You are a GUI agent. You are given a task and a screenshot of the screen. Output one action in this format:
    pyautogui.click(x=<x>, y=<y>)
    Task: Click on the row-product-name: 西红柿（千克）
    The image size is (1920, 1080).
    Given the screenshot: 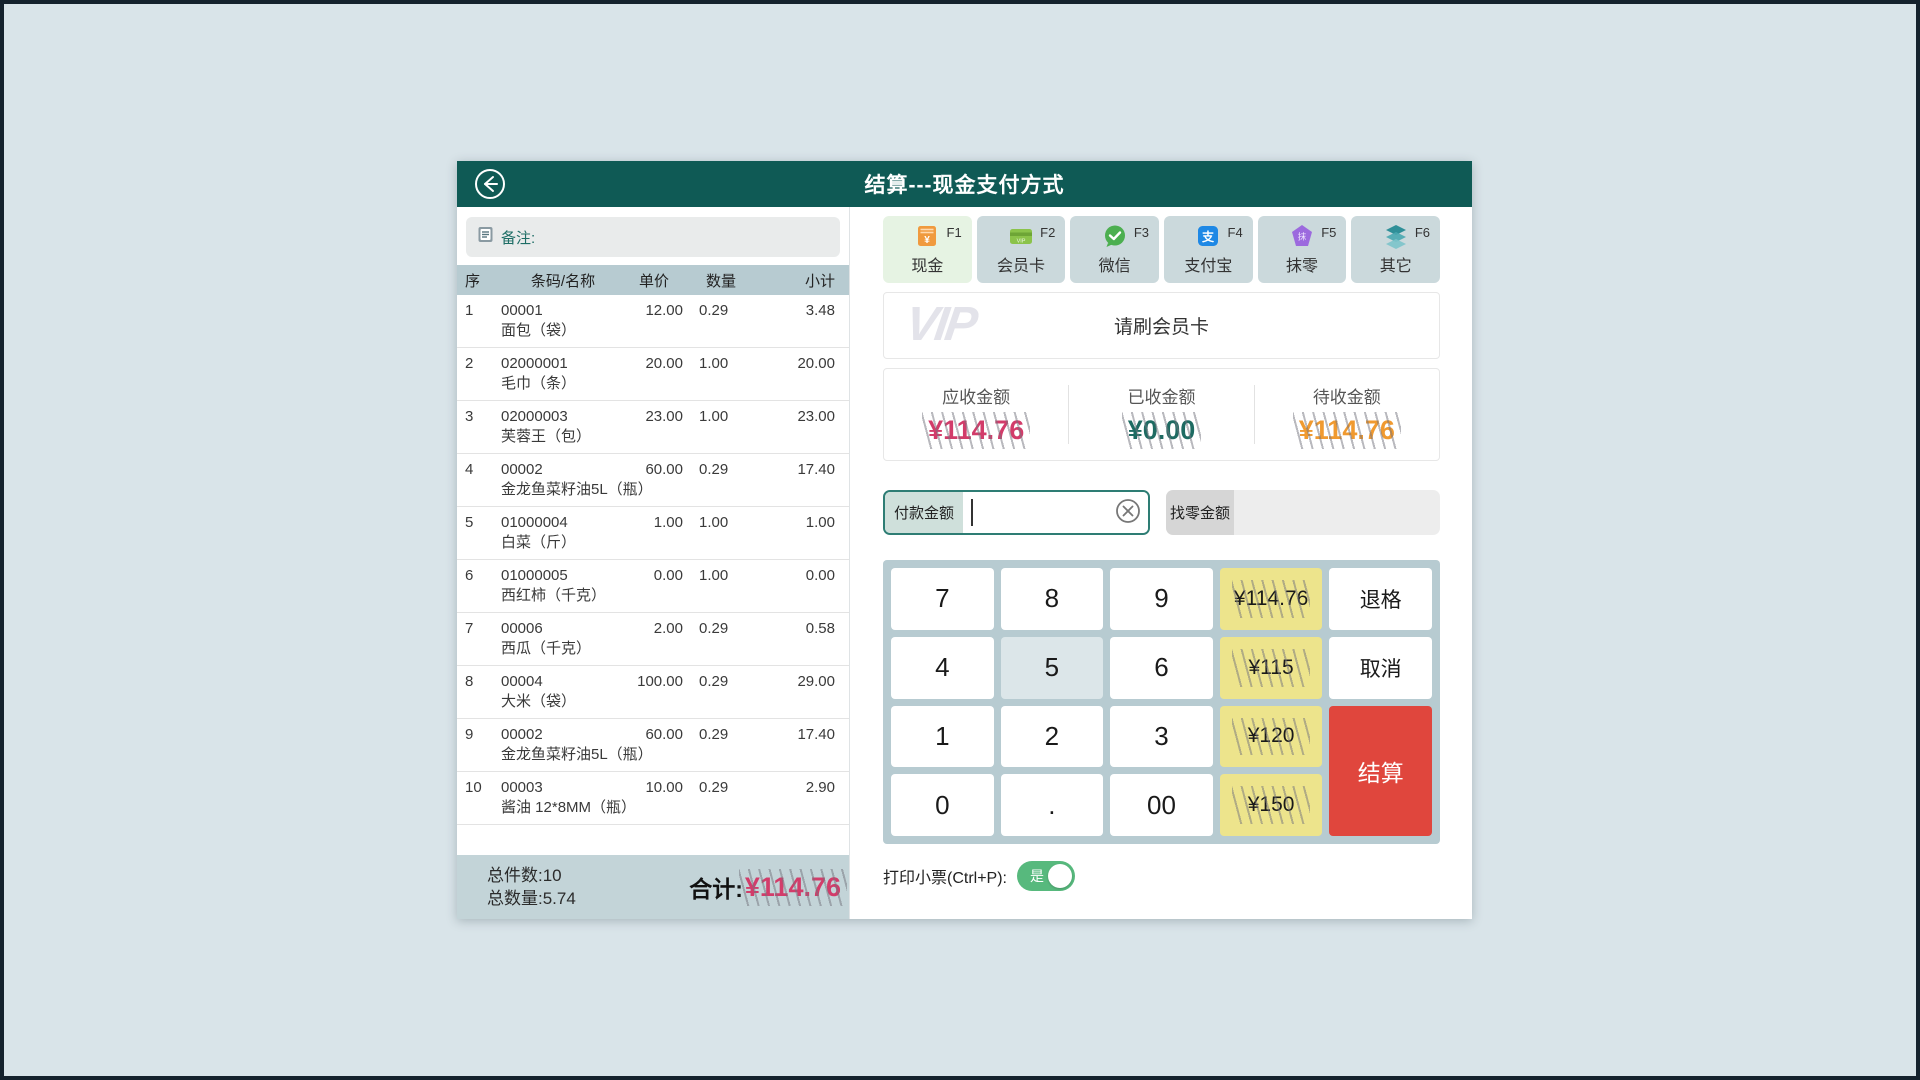 What is the action you would take?
    pyautogui.click(x=554, y=595)
    